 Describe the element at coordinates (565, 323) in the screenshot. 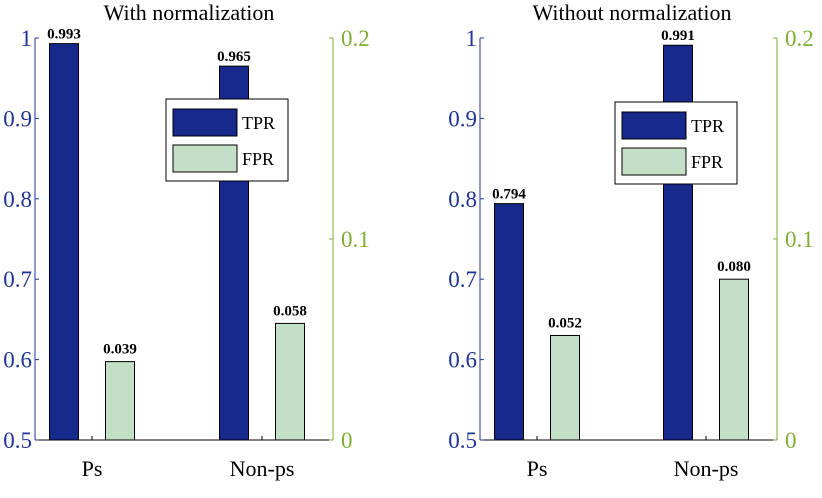

I see `data-label-fpr-ps: 0.052` at that location.